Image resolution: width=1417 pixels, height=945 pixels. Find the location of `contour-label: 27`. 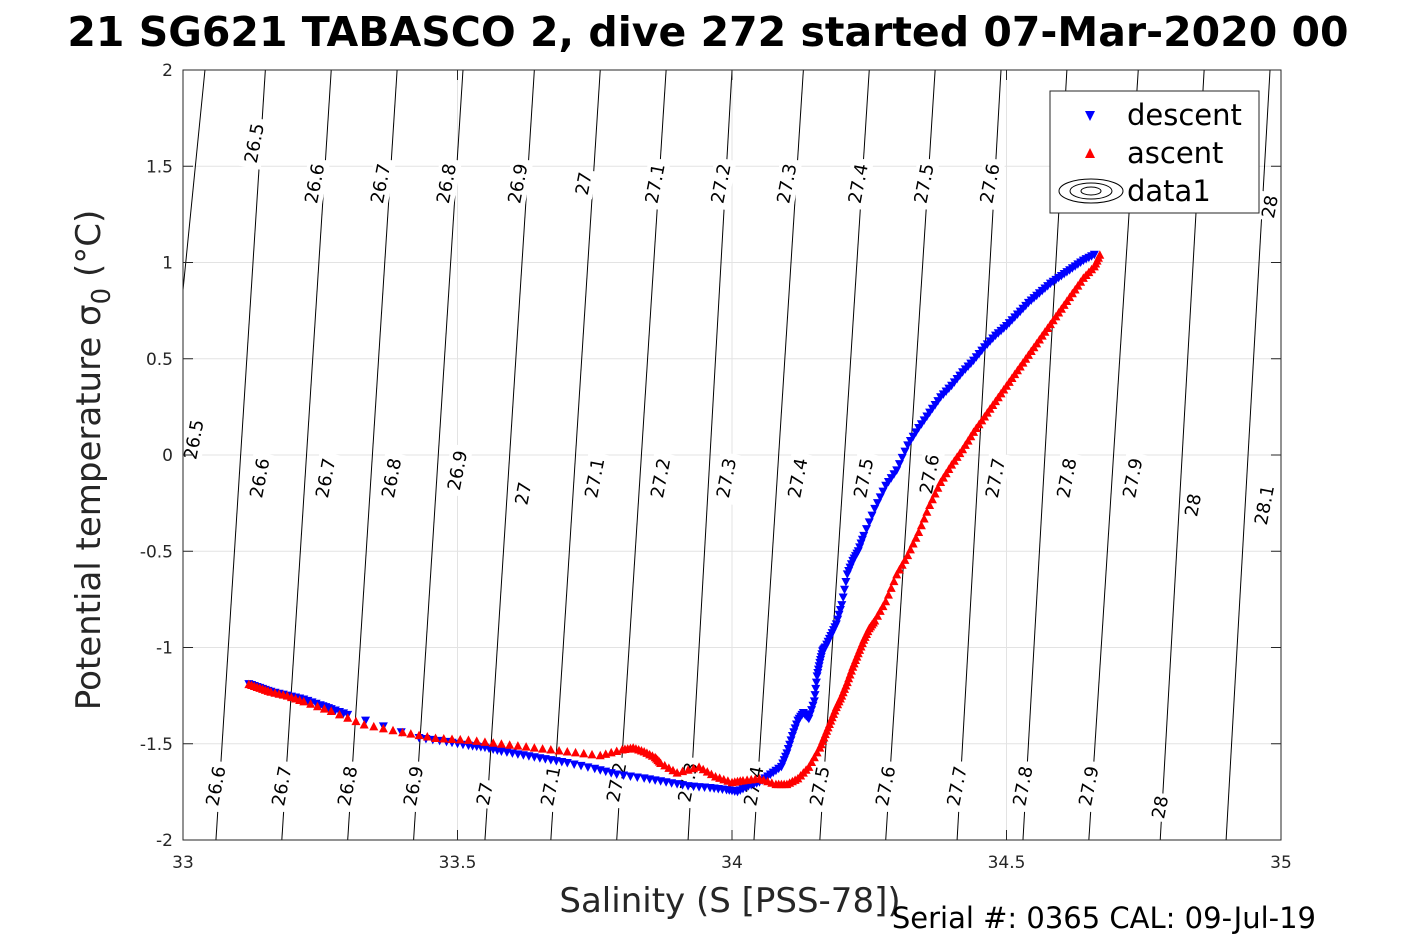

contour-label: 27 is located at coordinates (523, 493).